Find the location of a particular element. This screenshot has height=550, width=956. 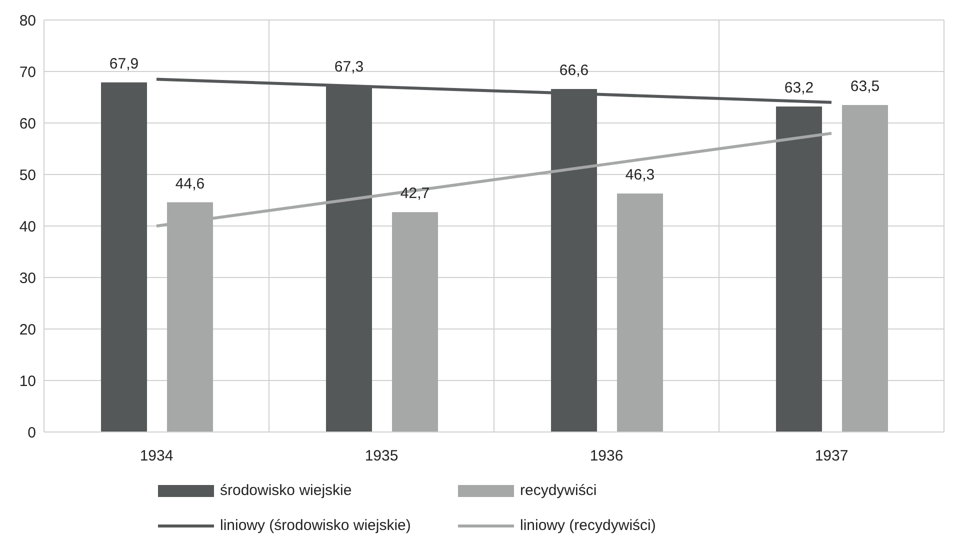

legend-label: liniowy (recydywiści) is located at coordinates (588, 525).